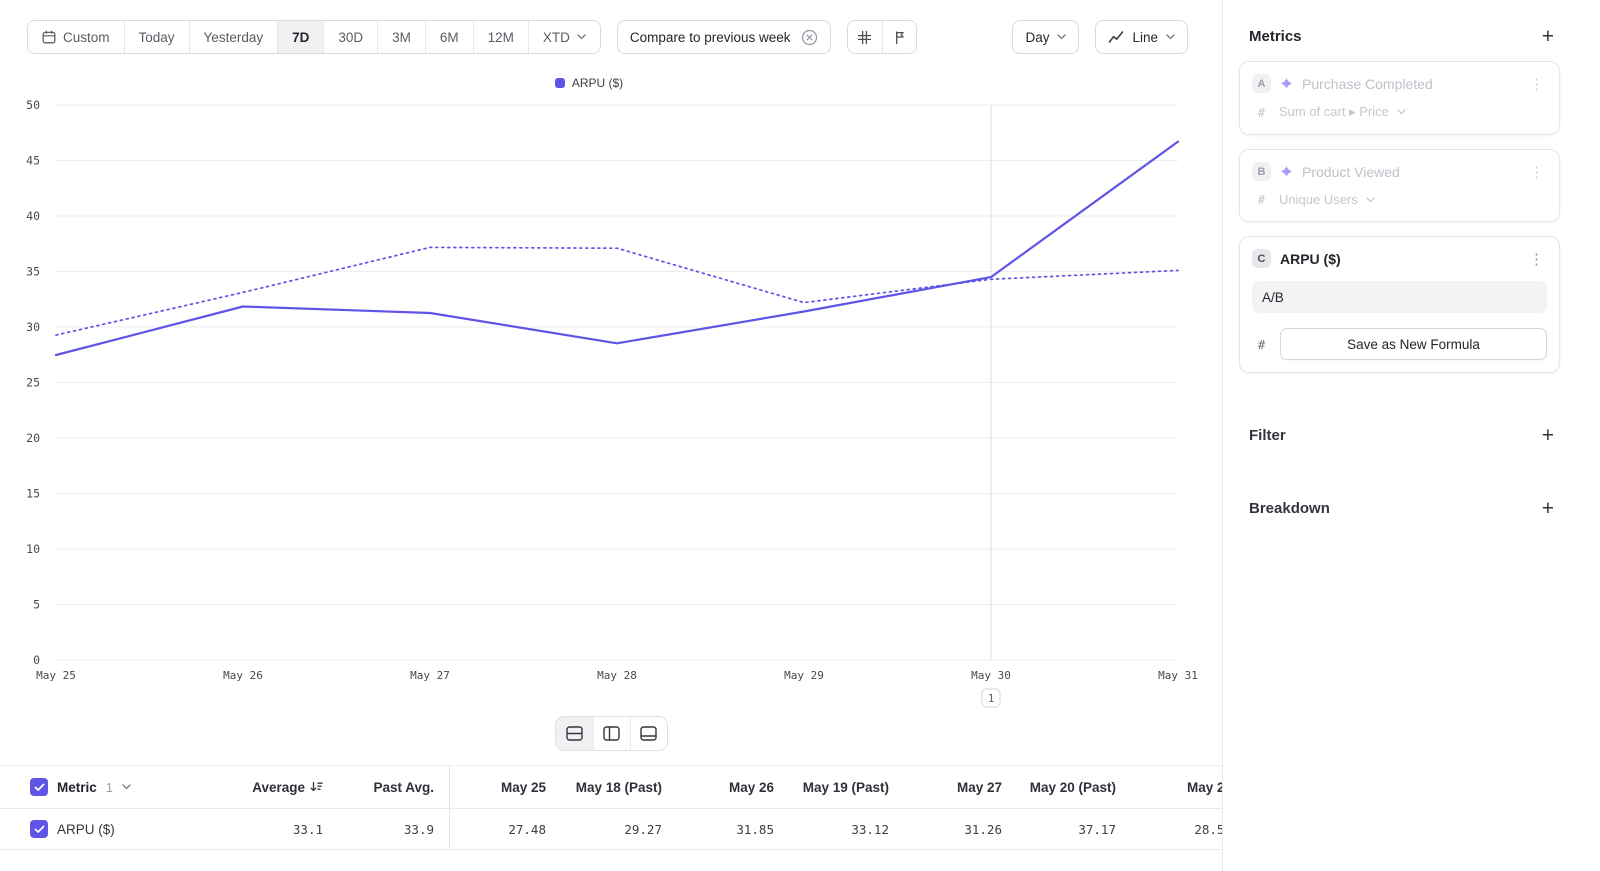 The image size is (1600, 871). What do you see at coordinates (643, 829) in the screenshot?
I see `cell-may18-past: 29.27` at bounding box center [643, 829].